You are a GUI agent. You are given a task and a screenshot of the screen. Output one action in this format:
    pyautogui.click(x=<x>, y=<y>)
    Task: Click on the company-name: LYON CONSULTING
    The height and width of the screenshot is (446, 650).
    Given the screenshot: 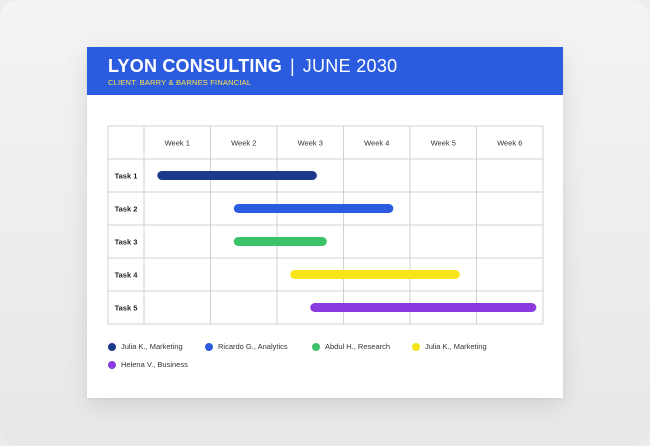 What is the action you would take?
    pyautogui.click(x=195, y=66)
    